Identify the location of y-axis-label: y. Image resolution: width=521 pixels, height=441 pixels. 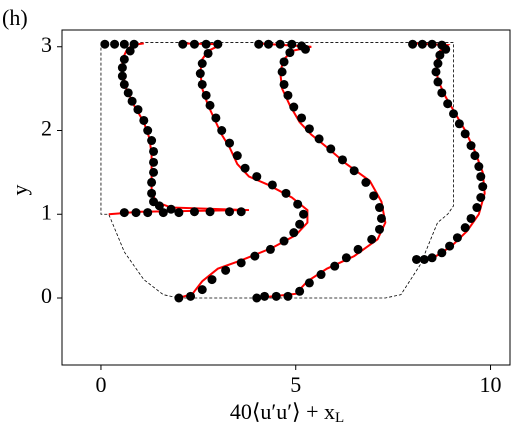
(19, 190).